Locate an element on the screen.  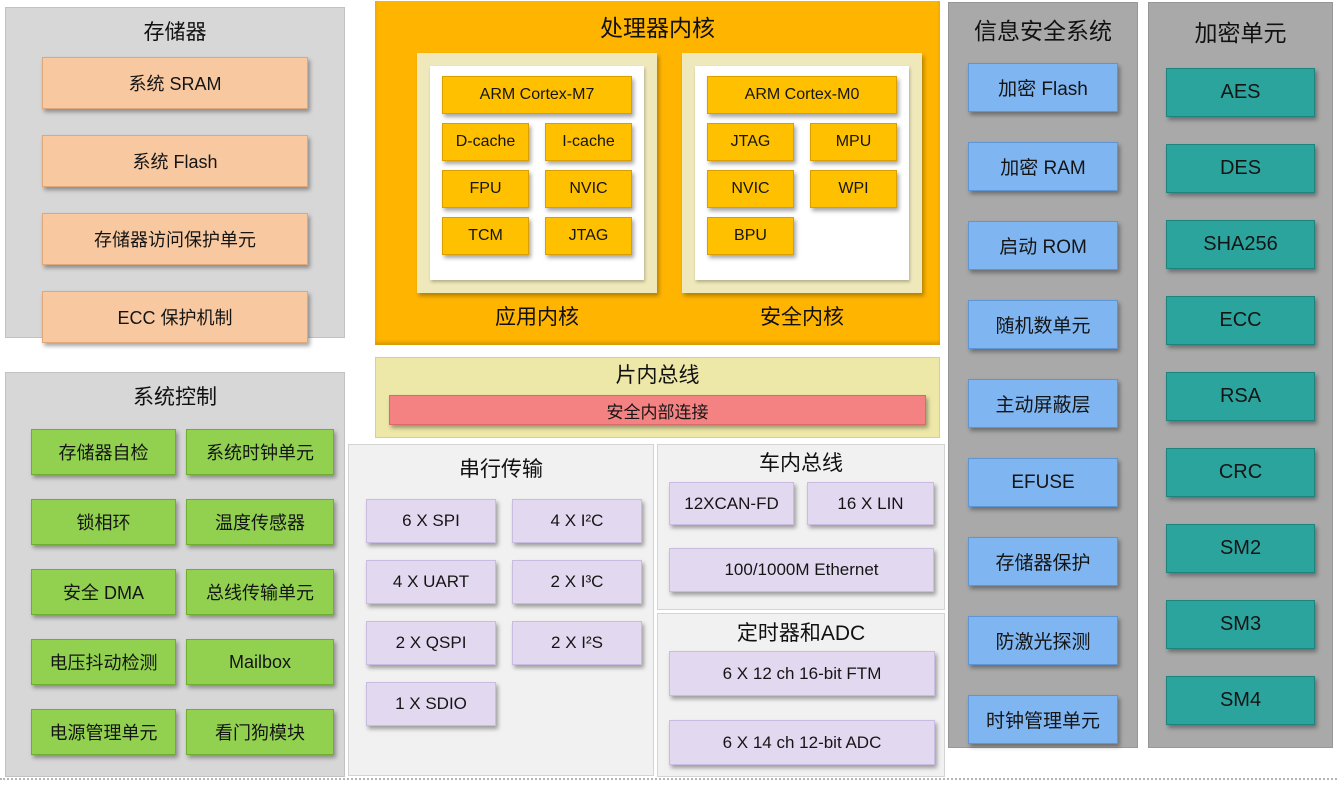
jtag-block-app: JTAG is located at coordinates (588, 236).